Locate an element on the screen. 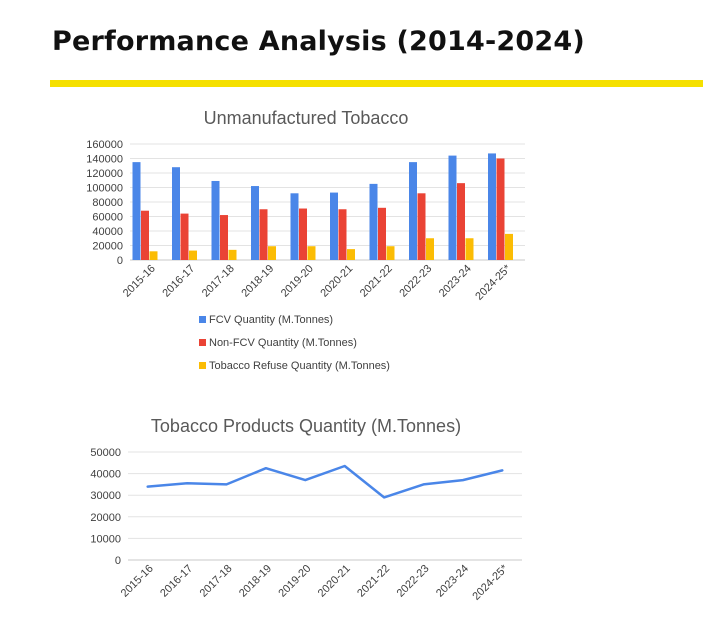 This screenshot has height=631, width=703. chart1-xtick-label: 2021-22 is located at coordinates (376, 281).